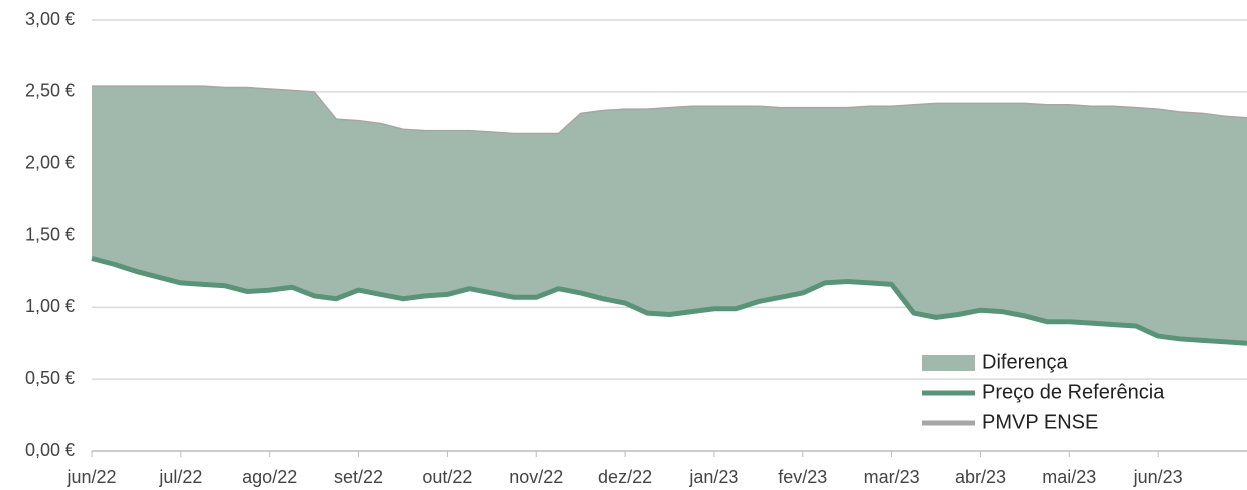 Image resolution: width=1247 pixels, height=490 pixels. Describe the element at coordinates (1158, 477) in the screenshot. I see `x-tick-label: jun/23` at that location.